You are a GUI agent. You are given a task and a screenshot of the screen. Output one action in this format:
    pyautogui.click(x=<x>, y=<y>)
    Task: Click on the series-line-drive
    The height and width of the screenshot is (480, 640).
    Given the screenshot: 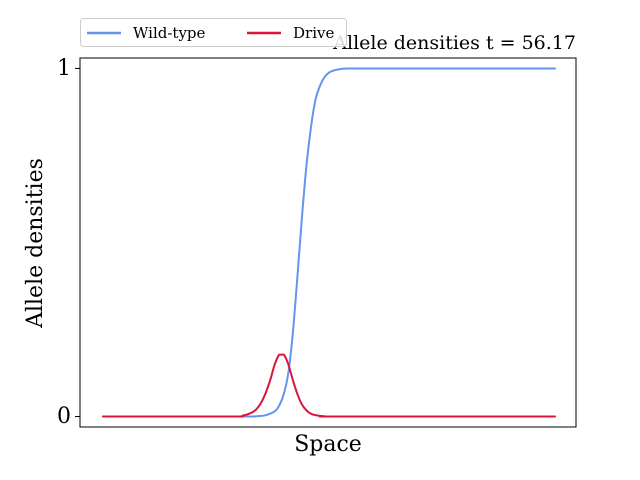 What is the action you would take?
    pyautogui.click(x=329, y=385)
    